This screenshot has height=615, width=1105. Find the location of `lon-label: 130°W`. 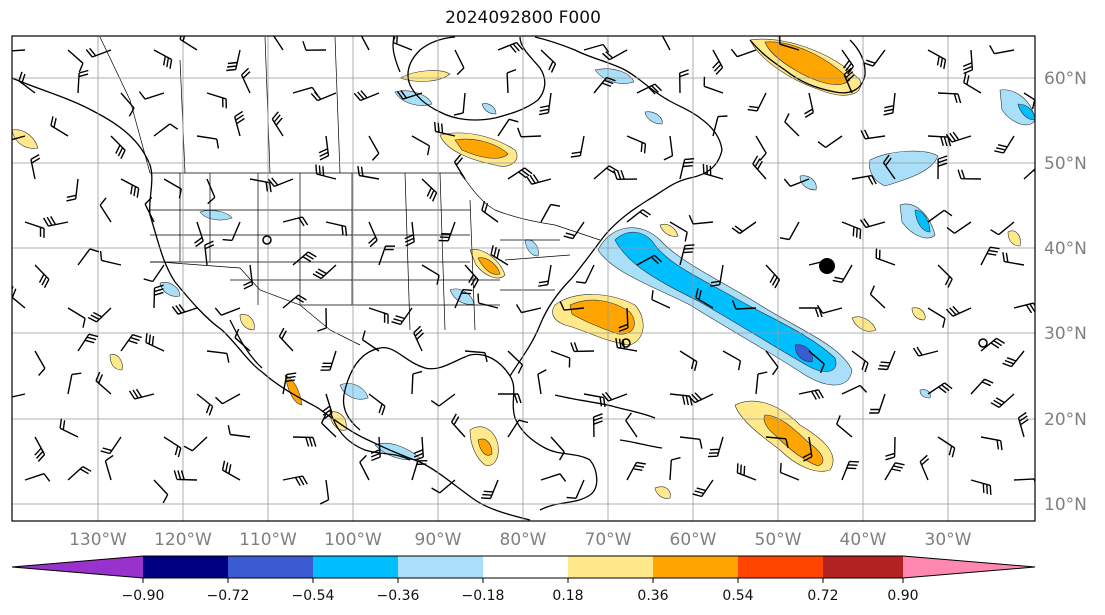

lon-label: 130°W is located at coordinates (98, 540).